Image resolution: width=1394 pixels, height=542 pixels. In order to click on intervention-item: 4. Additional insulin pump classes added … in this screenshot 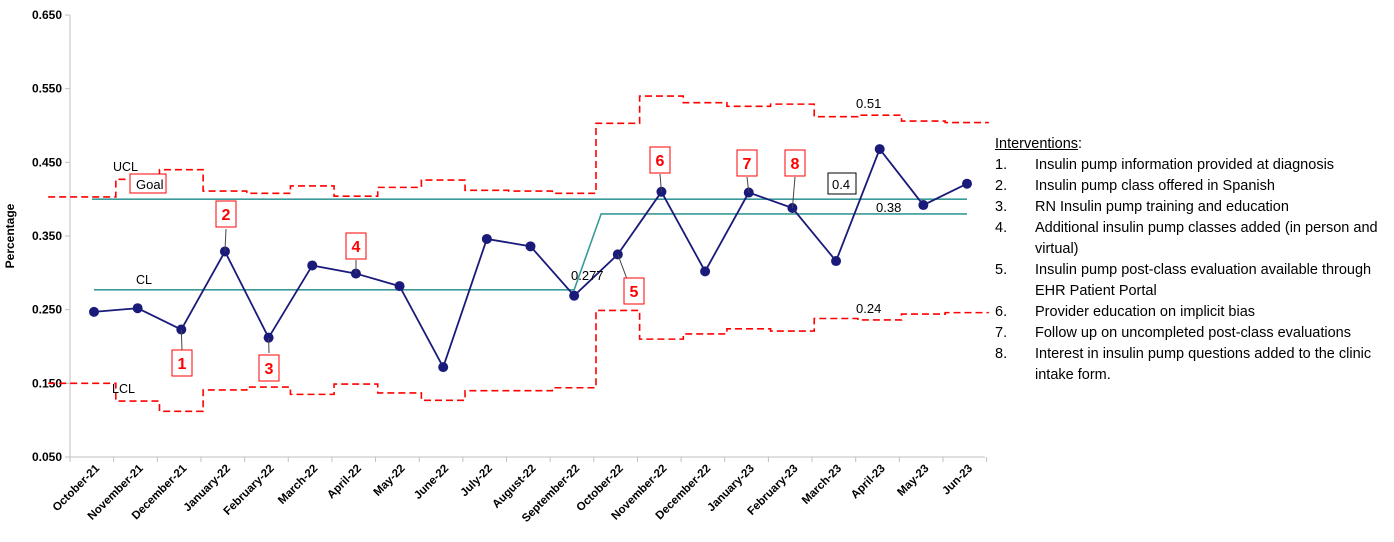, I will do `click(1193, 239)`.